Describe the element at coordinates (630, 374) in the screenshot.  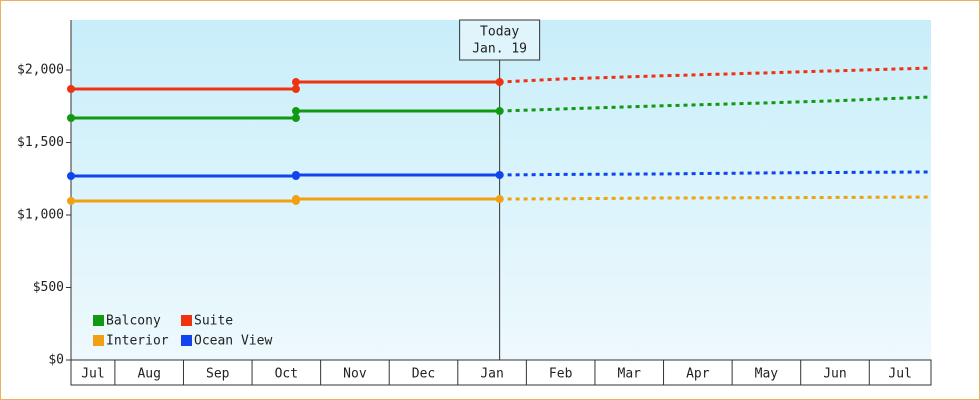
I see `x-tick-label: Mar` at that location.